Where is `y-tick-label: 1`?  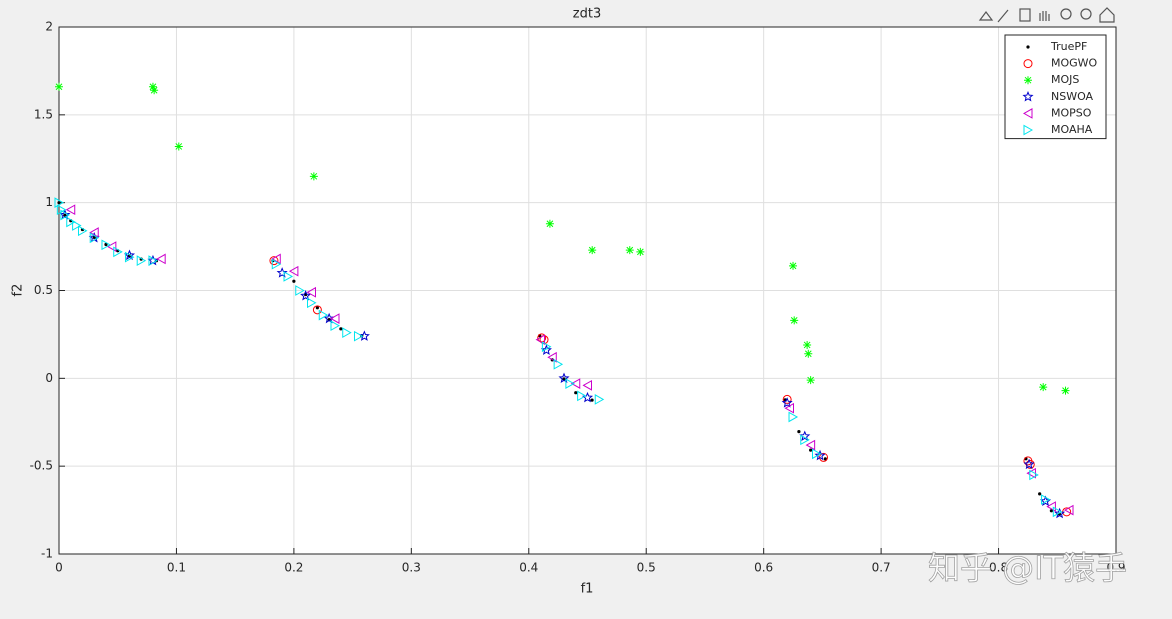
y-tick-label: 1 is located at coordinates (49, 202).